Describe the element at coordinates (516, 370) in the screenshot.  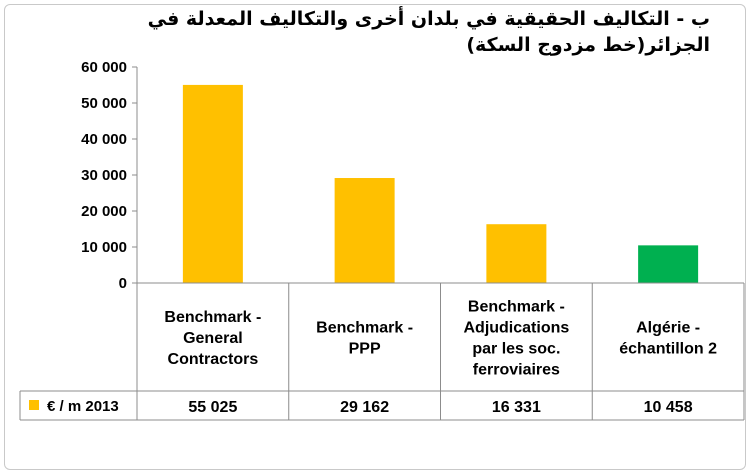
I see `category-label: ferroviaires` at that location.